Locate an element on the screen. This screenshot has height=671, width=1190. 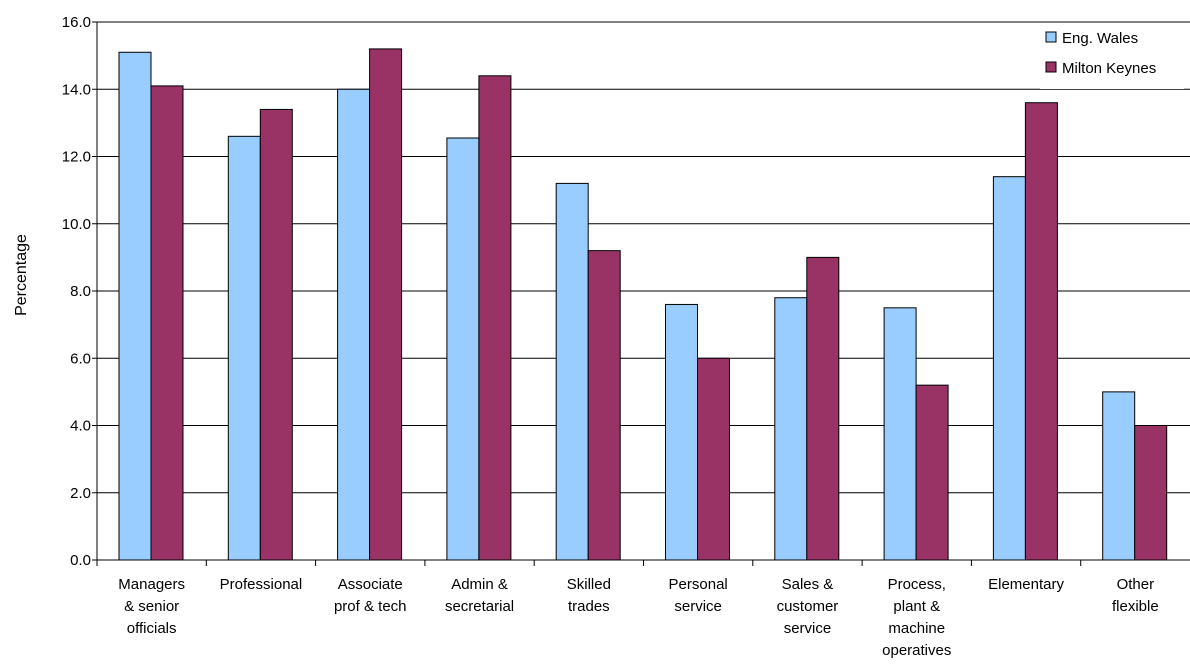
legend-label: Eng. Wales is located at coordinates (1100, 38).